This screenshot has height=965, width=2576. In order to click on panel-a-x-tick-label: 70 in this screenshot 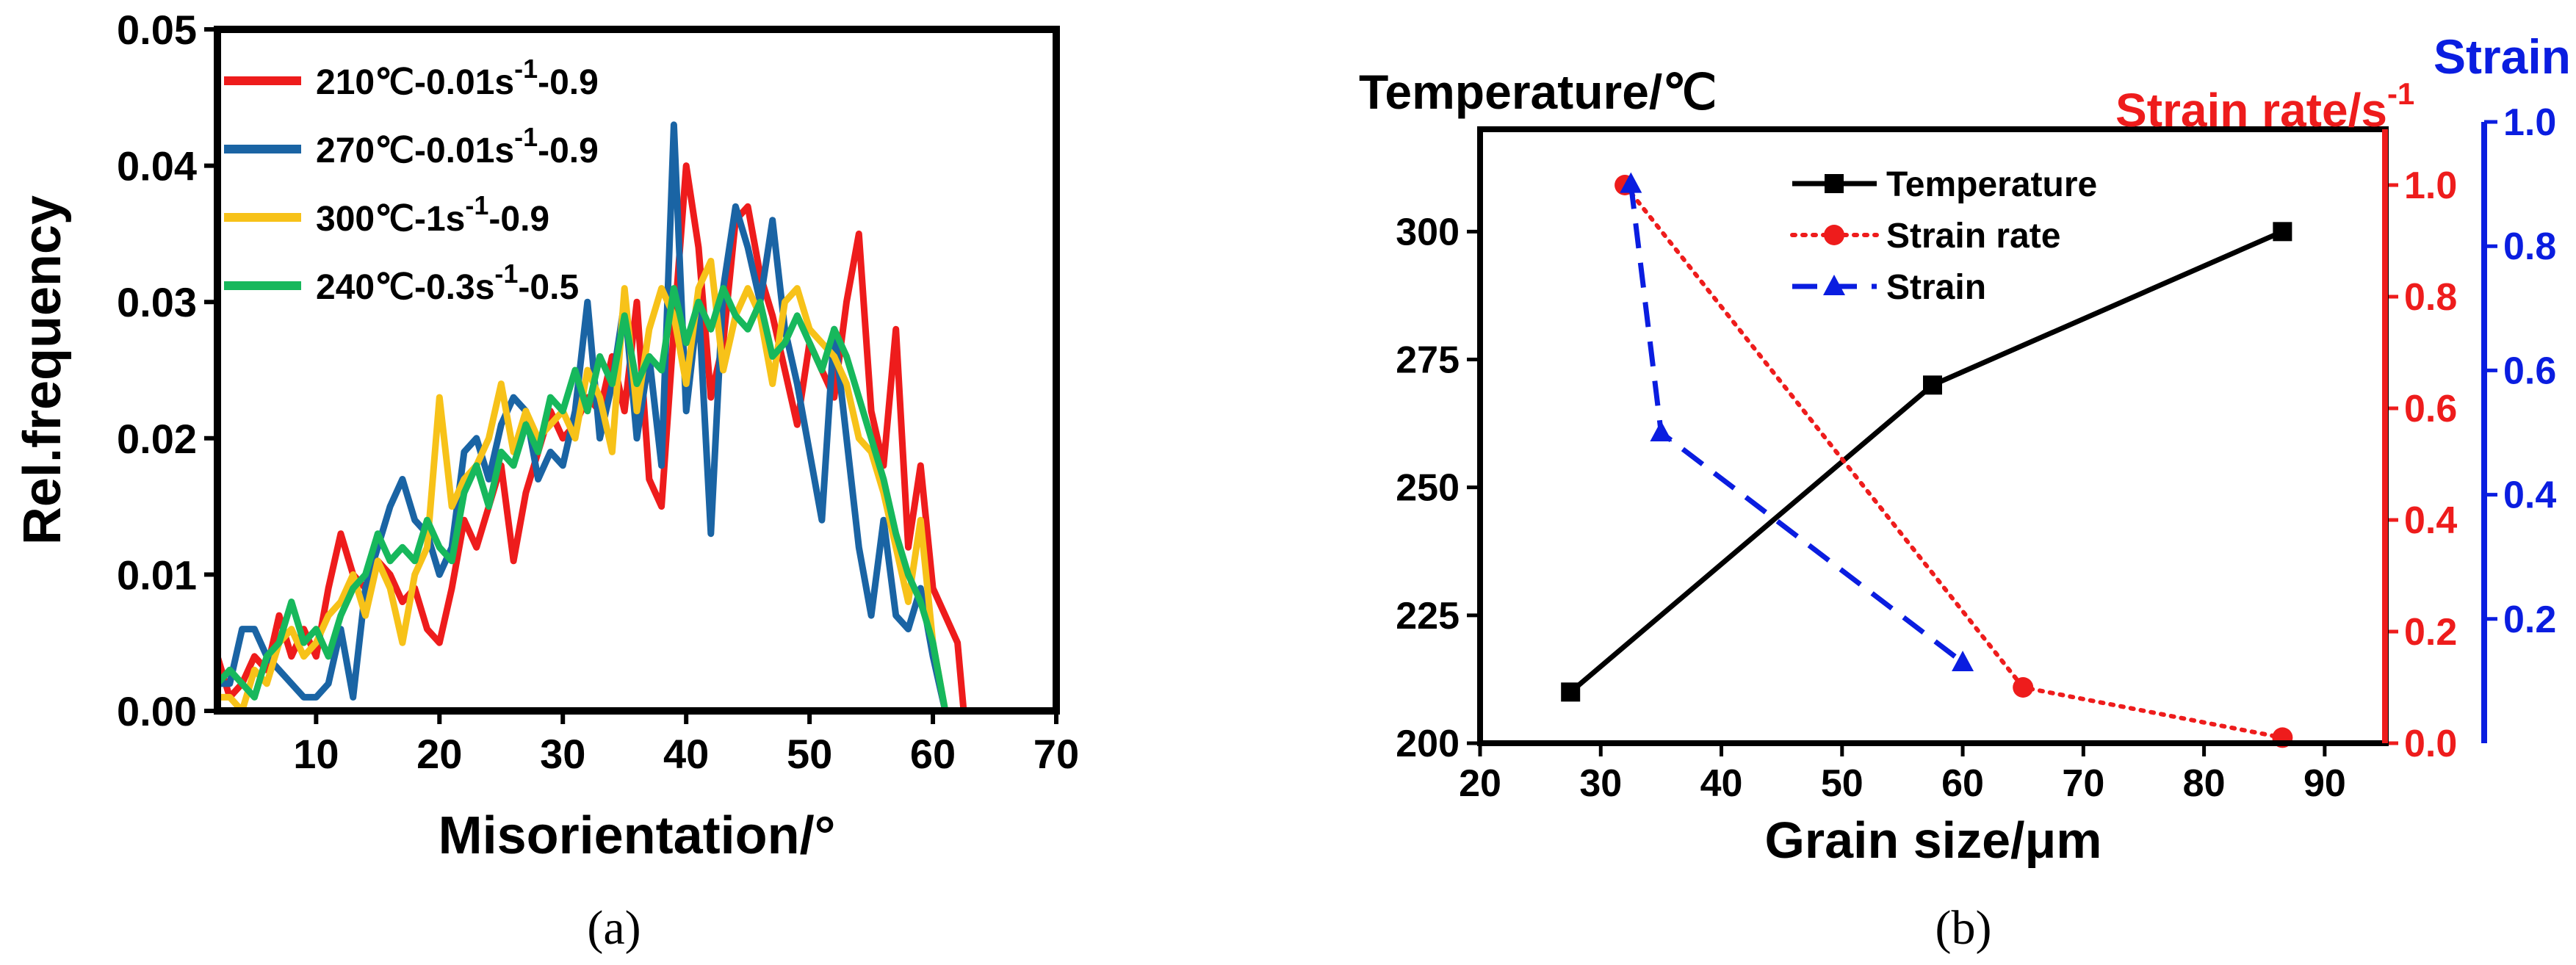, I will do `click(1056, 754)`.